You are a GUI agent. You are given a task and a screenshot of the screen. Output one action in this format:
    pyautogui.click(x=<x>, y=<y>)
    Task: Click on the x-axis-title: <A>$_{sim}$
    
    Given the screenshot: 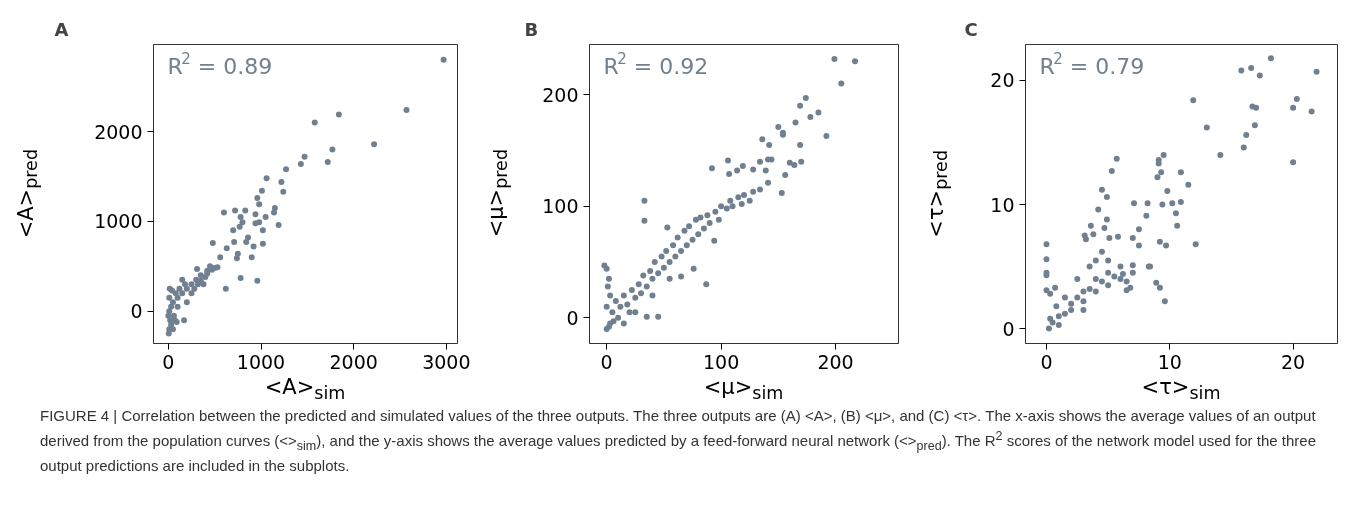 What is the action you would take?
    pyautogui.click(x=305, y=390)
    